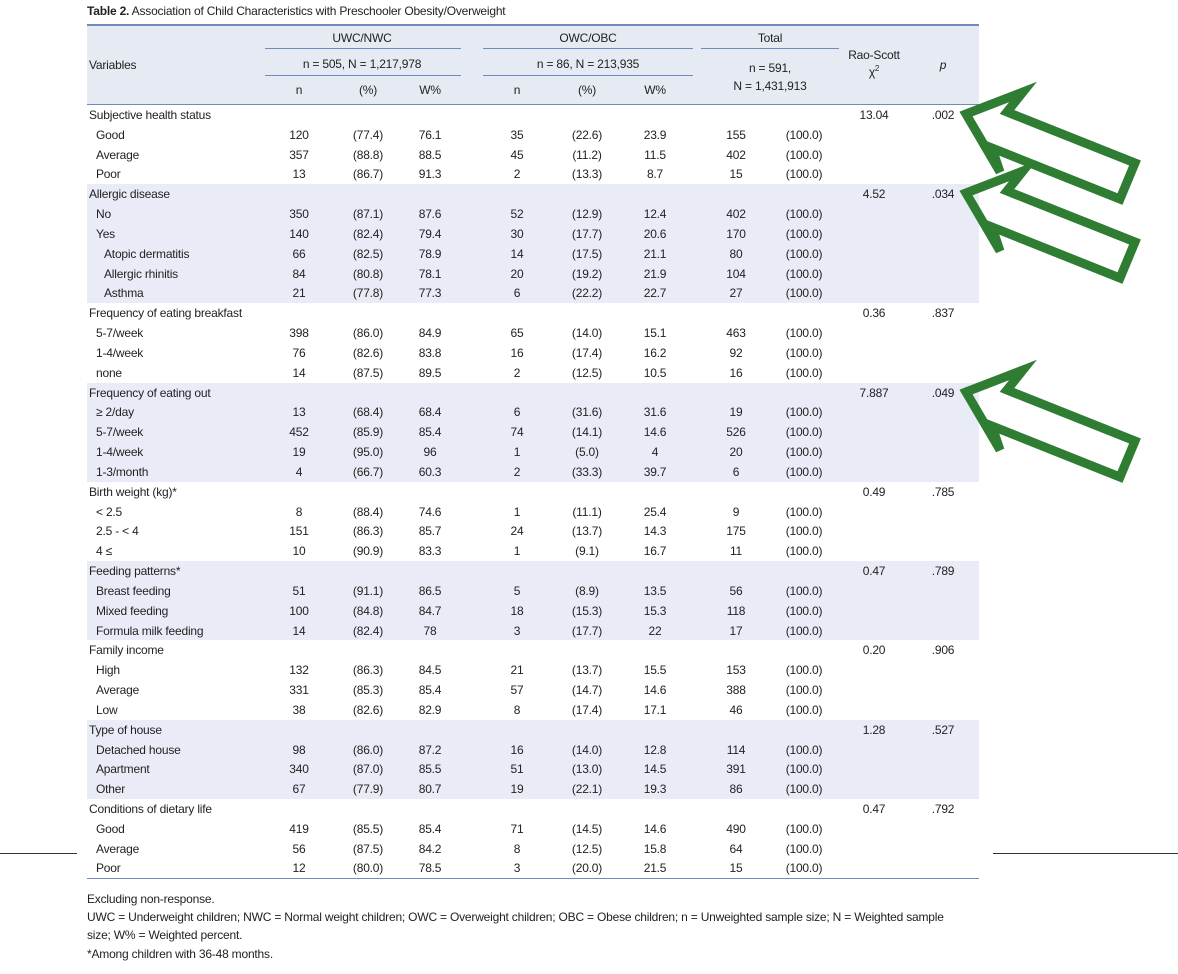 Image resolution: width=1178 pixels, height=974 pixels. What do you see at coordinates (368, 154) in the screenshot?
I see `cell-uwc-pct: (88.8)` at bounding box center [368, 154].